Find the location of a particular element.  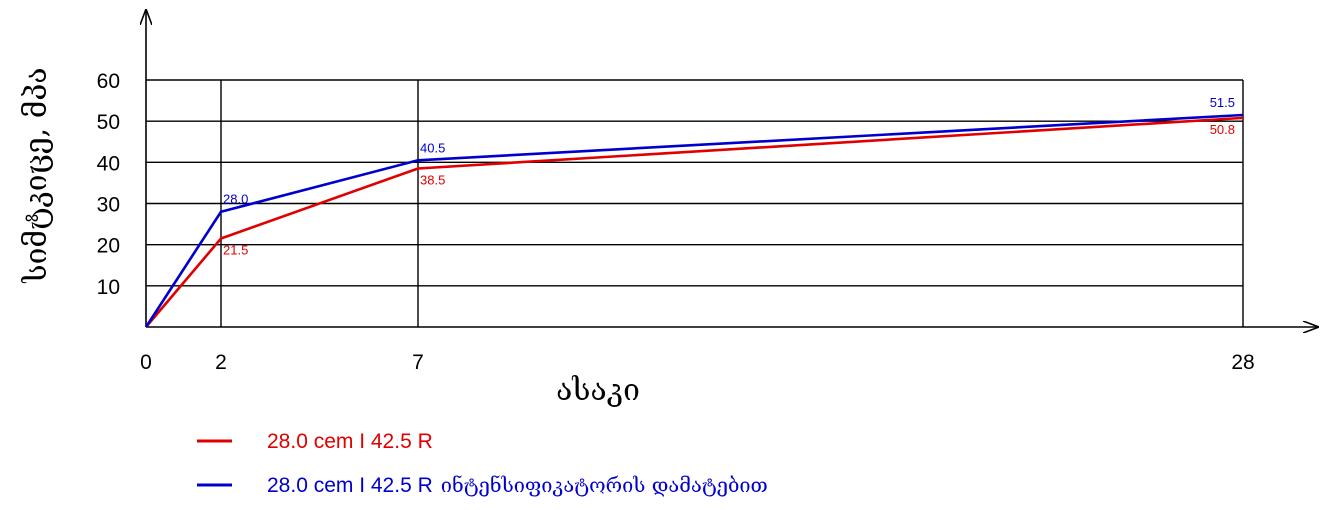

x-tick-label: 2 is located at coordinates (221, 362).